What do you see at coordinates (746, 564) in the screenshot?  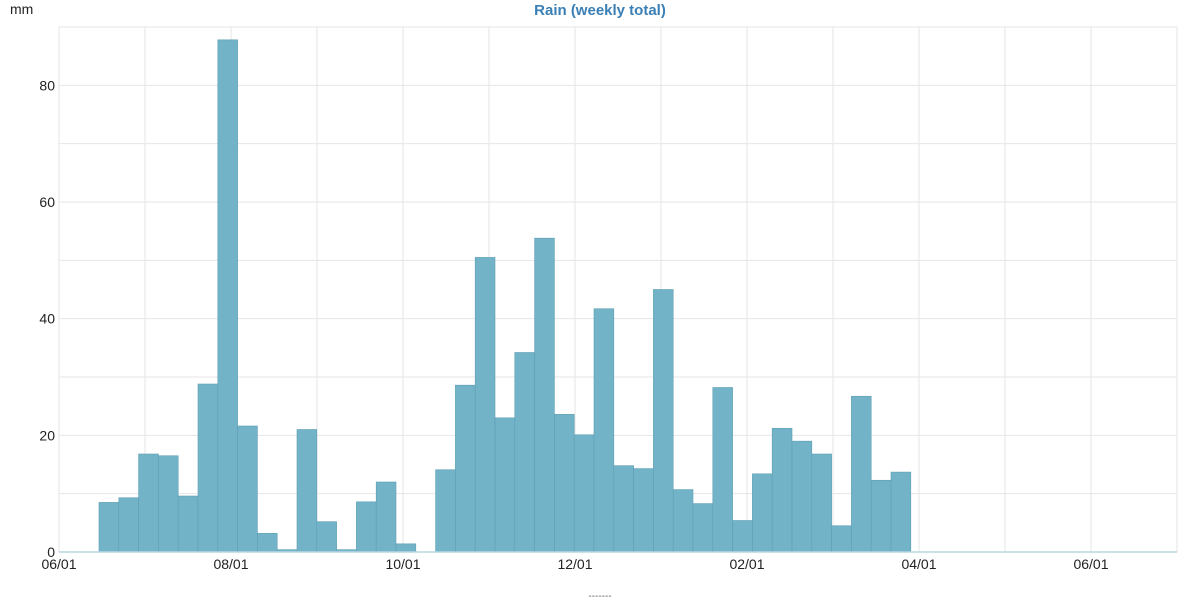 I see `x-tick-label: 02/01` at bounding box center [746, 564].